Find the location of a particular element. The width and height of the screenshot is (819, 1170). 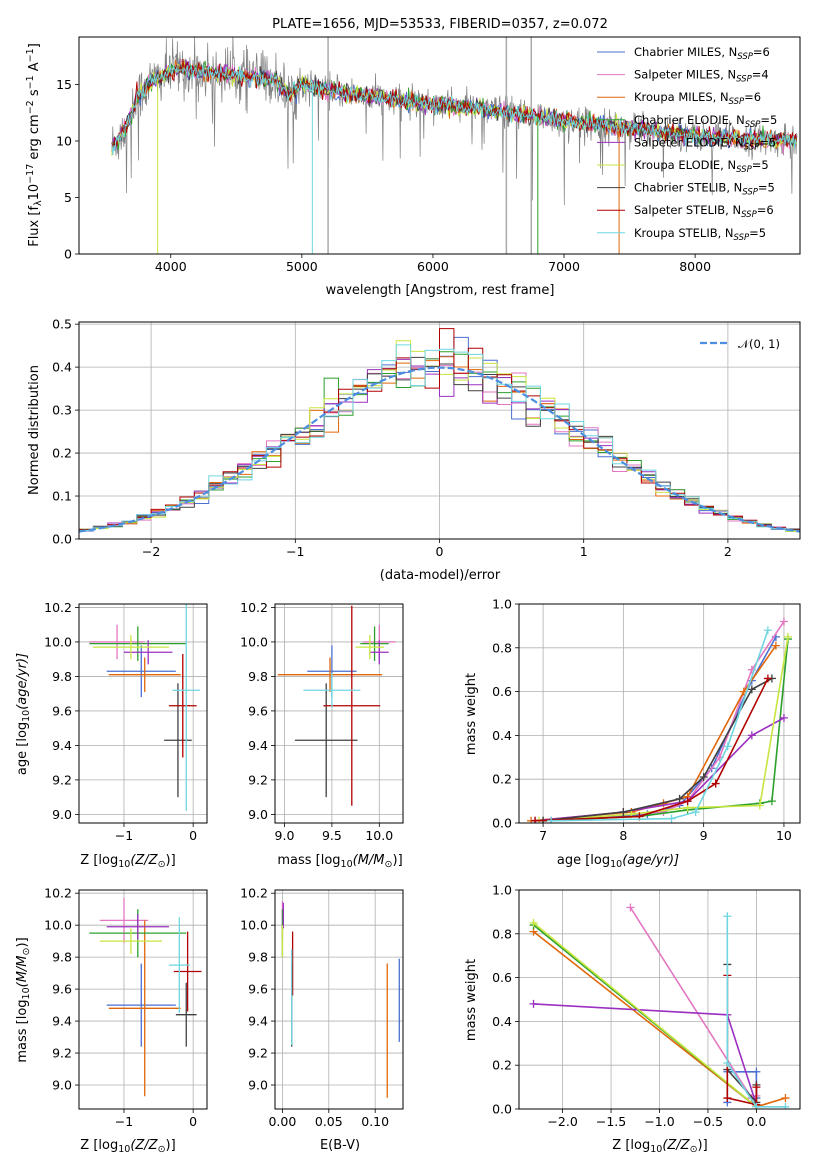

panel-age-vs-mass: 9.0 9.5 10.0 9.0 9.2 9.4 9.6 9.8 10.0 10.2 is located at coordinates (322, 721).